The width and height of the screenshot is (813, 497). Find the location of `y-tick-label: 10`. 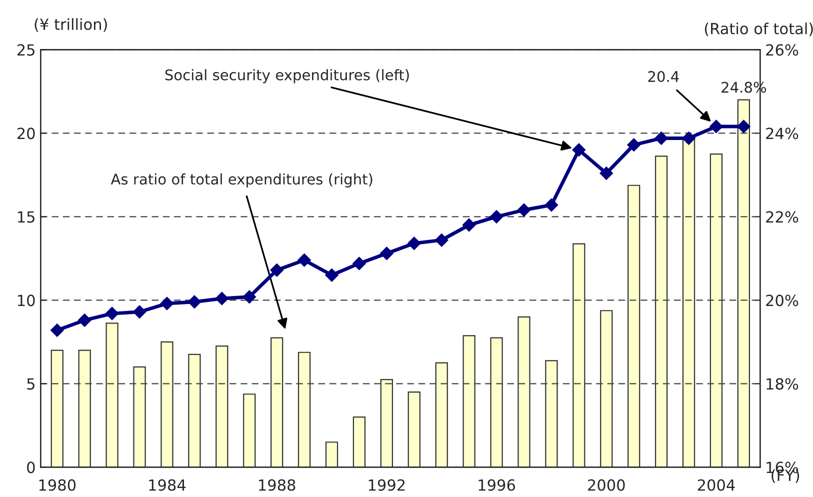

y-tick-label: 10 is located at coordinates (26, 300).